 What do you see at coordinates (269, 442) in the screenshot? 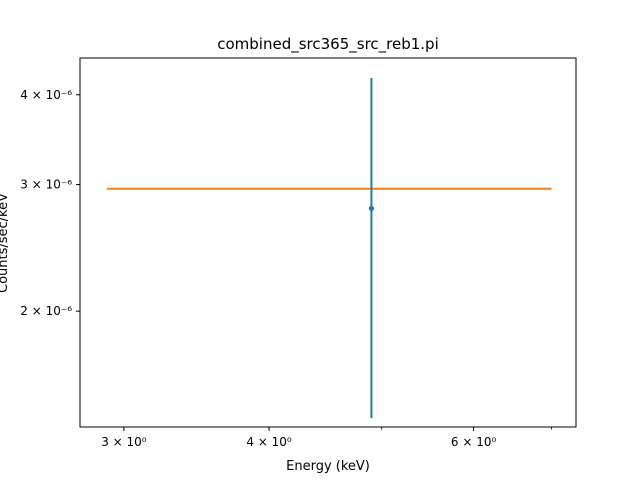
I see `x-tick-label: 4 × 10⁰` at bounding box center [269, 442].